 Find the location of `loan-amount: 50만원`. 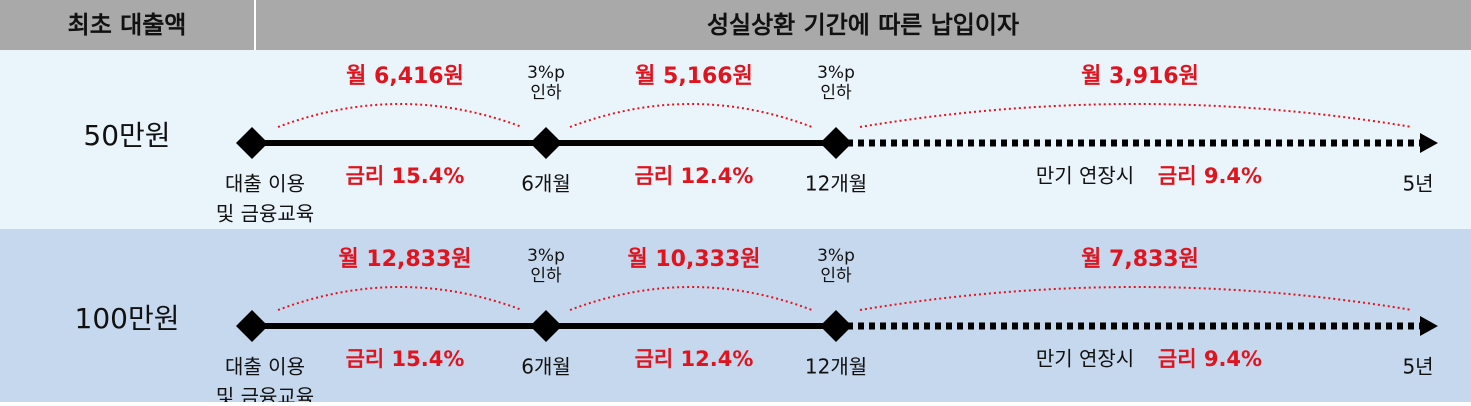

loan-amount: 50만원 is located at coordinates (126, 135).